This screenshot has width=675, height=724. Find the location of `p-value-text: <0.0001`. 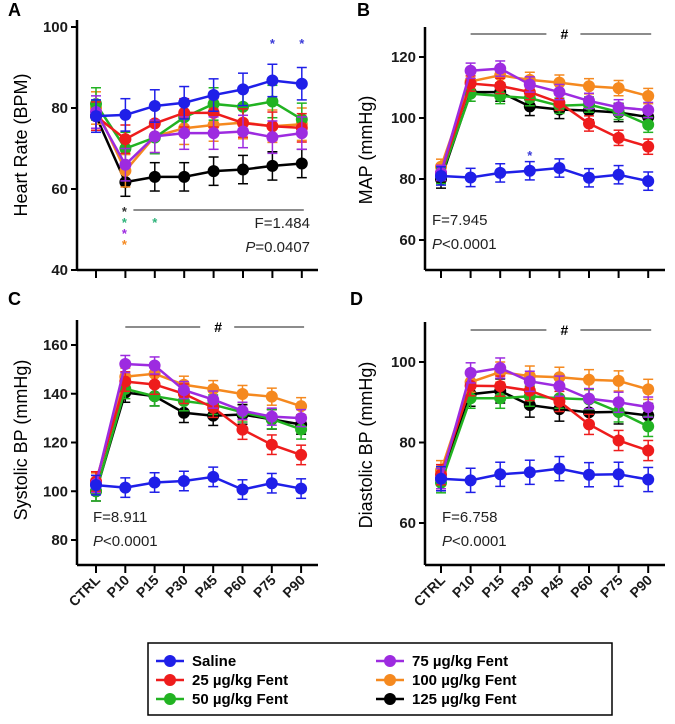

p-value-text: <0.0001 is located at coordinates (479, 541).